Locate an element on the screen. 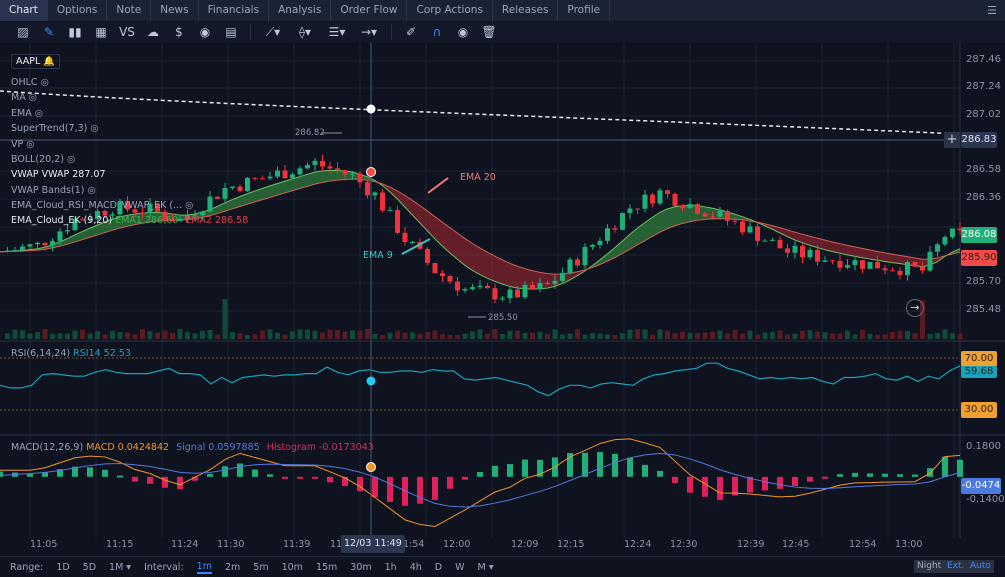 The width and height of the screenshot is (1005, 577). vs-icon: VS is located at coordinates (127, 32).